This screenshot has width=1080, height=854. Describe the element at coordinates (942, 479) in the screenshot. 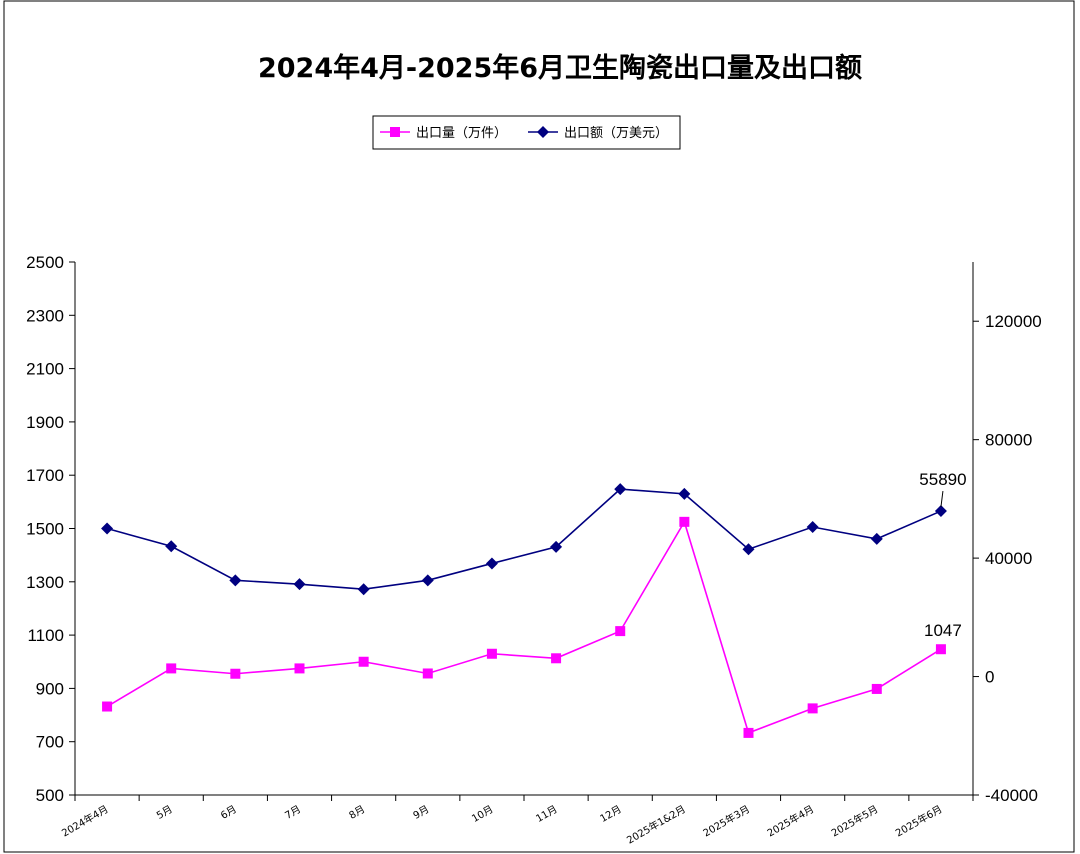

I see `data-label-value: 55890` at that location.